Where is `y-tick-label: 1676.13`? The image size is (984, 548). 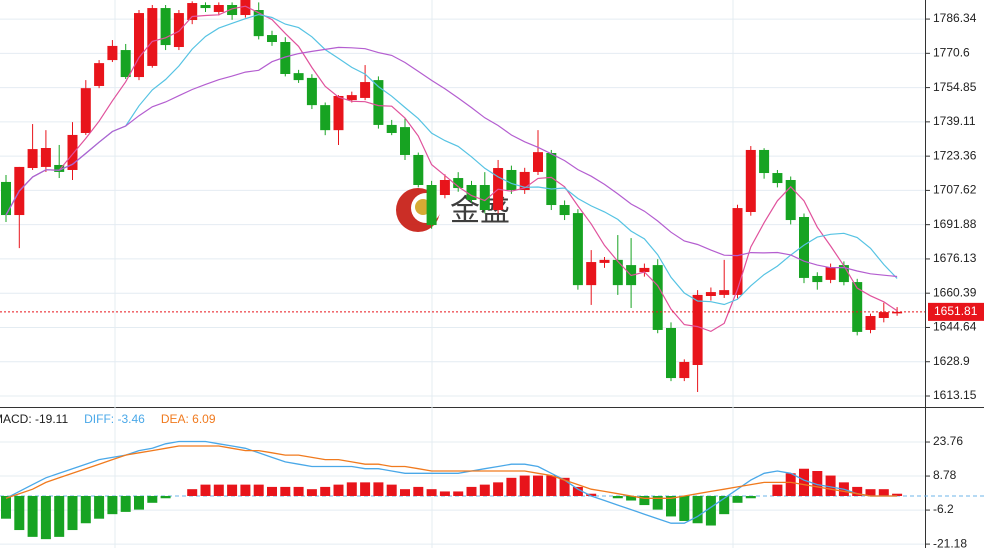
y-tick-label: 1676.13 is located at coordinates (955, 258).